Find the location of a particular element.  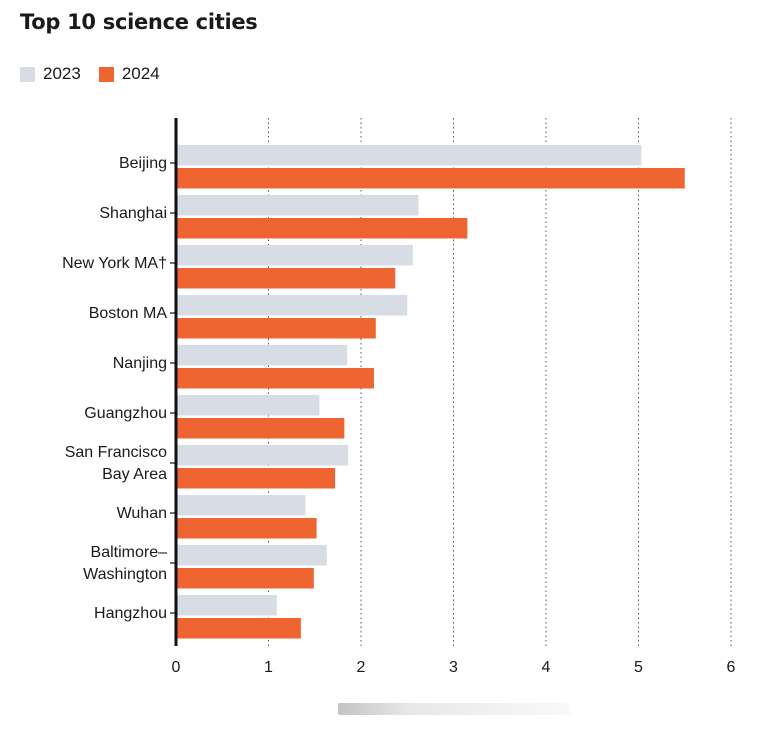

legend: 2023 2024 is located at coordinates (99, 74).